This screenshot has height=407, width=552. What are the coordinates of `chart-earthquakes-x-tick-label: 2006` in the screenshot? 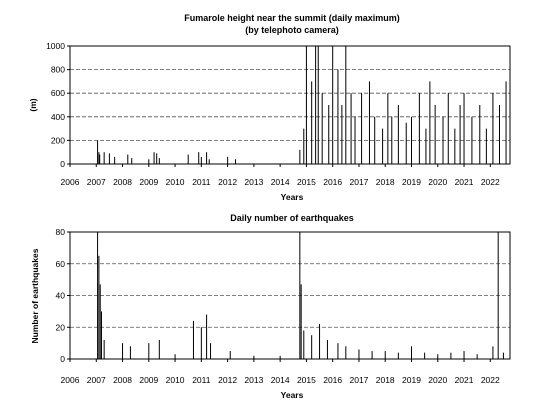 It's located at (70, 380).